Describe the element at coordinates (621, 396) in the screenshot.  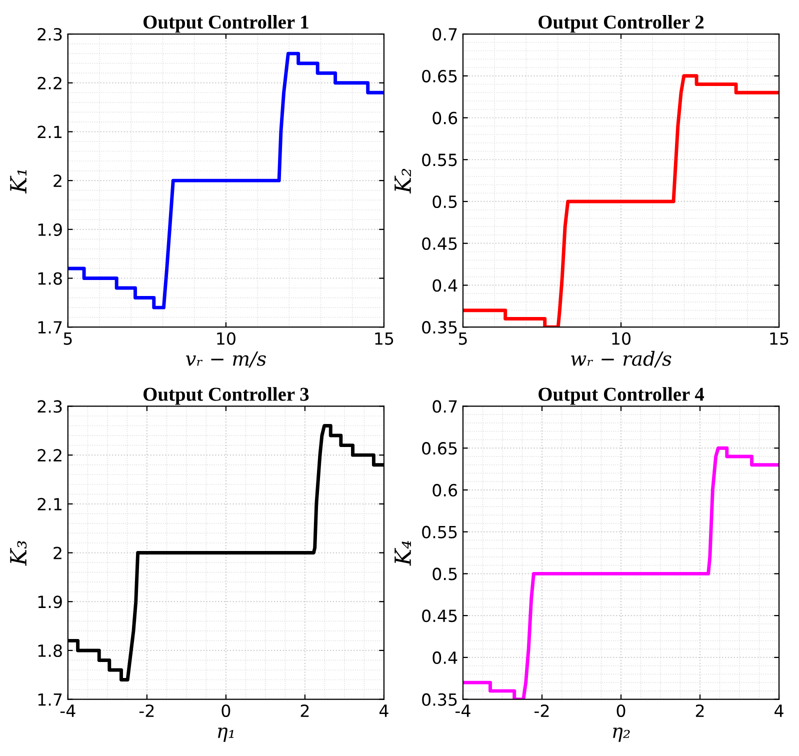
I see `chart-title: Output Controller 4` at that location.